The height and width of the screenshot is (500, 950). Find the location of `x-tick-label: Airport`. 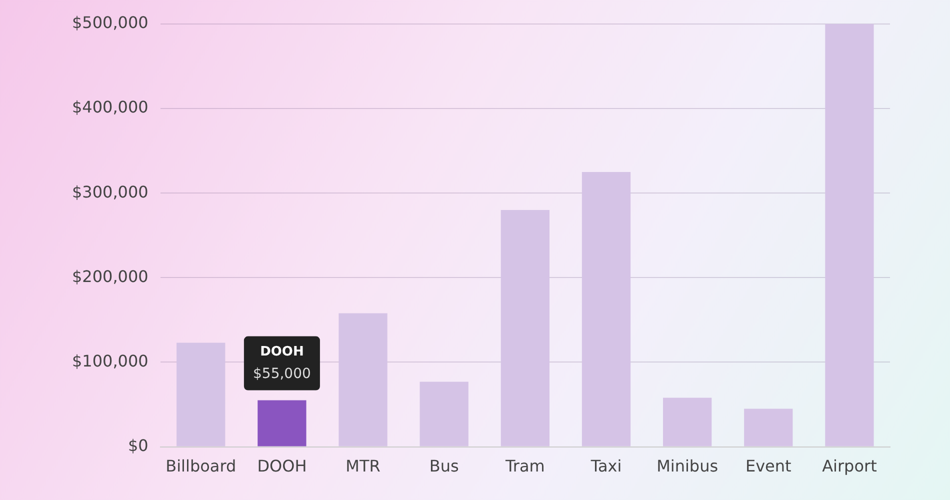

x-tick-label: Airport is located at coordinates (849, 466).